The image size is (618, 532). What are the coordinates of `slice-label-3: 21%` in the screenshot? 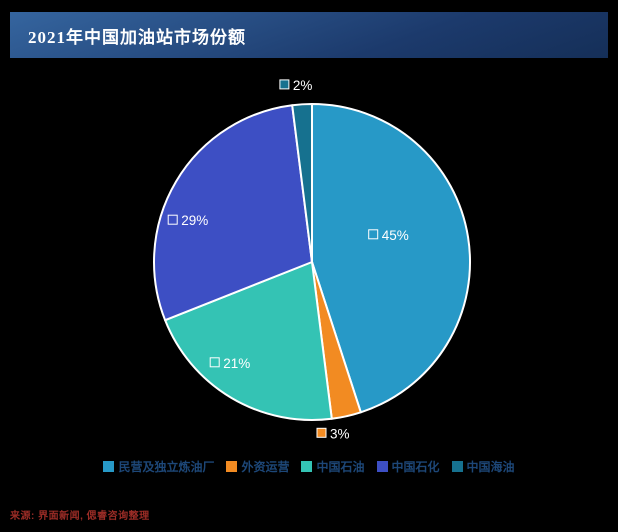 It's located at (229, 363).